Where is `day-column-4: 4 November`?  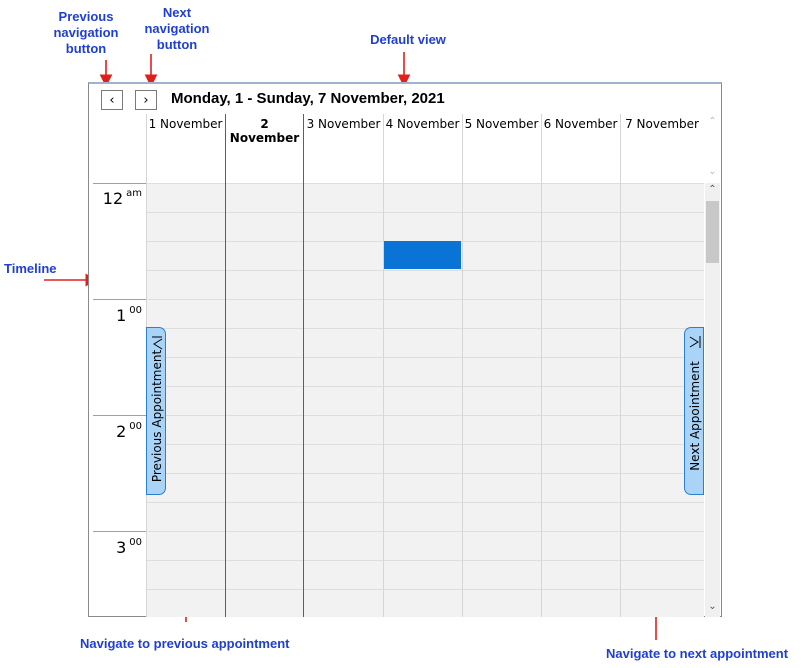
day-column-4: 4 November is located at coordinates (422, 365).